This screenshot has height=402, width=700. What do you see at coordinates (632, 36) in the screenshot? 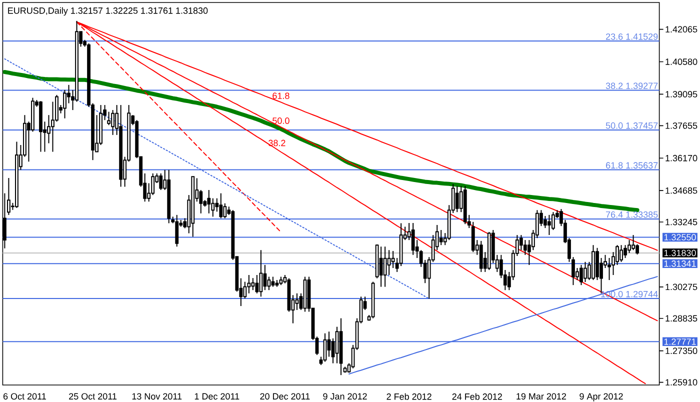
I see `ref-line-label: 23.6 1.41529` at bounding box center [632, 36].